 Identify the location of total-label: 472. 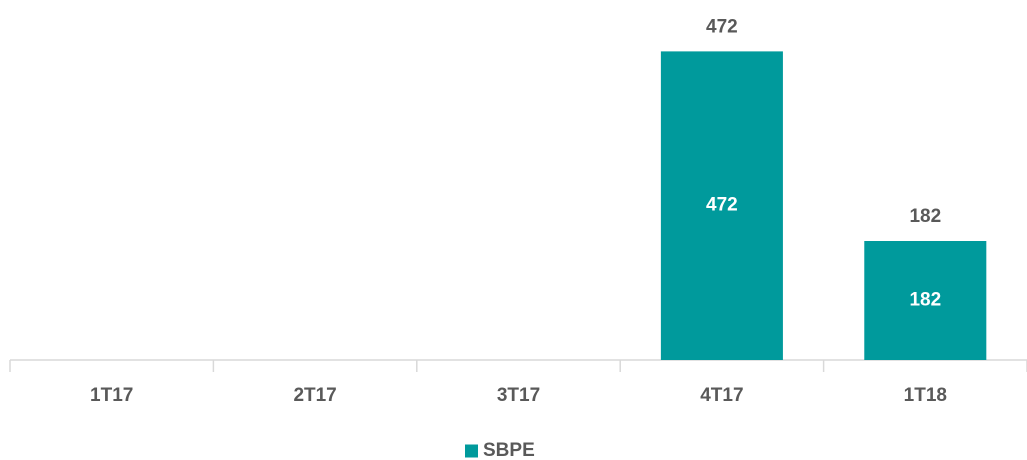
(722, 26).